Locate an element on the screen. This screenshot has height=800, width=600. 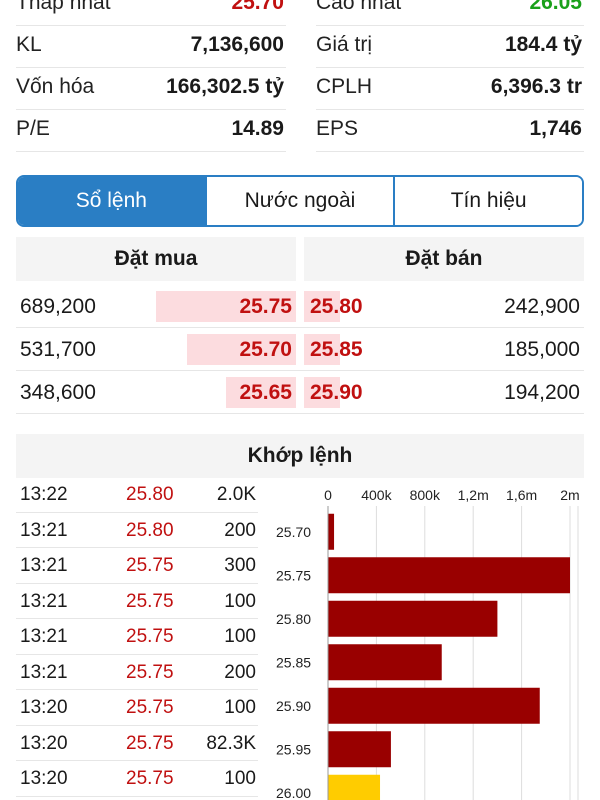
detail-tabs: Sổ lệnh Nước ngoài Tín hiệu is located at coordinates (300, 201).